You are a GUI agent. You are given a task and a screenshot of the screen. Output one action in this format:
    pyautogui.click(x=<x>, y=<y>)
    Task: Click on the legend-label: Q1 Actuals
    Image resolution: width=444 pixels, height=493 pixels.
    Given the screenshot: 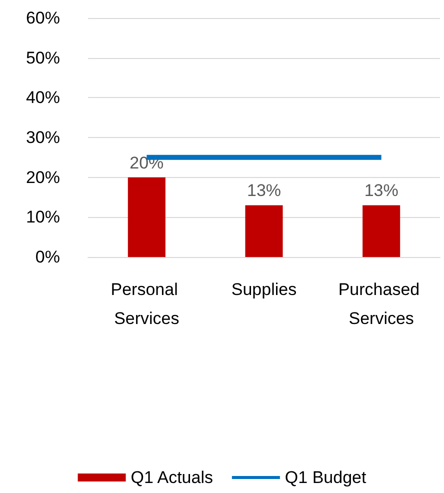 What is the action you would take?
    pyautogui.click(x=172, y=477)
    